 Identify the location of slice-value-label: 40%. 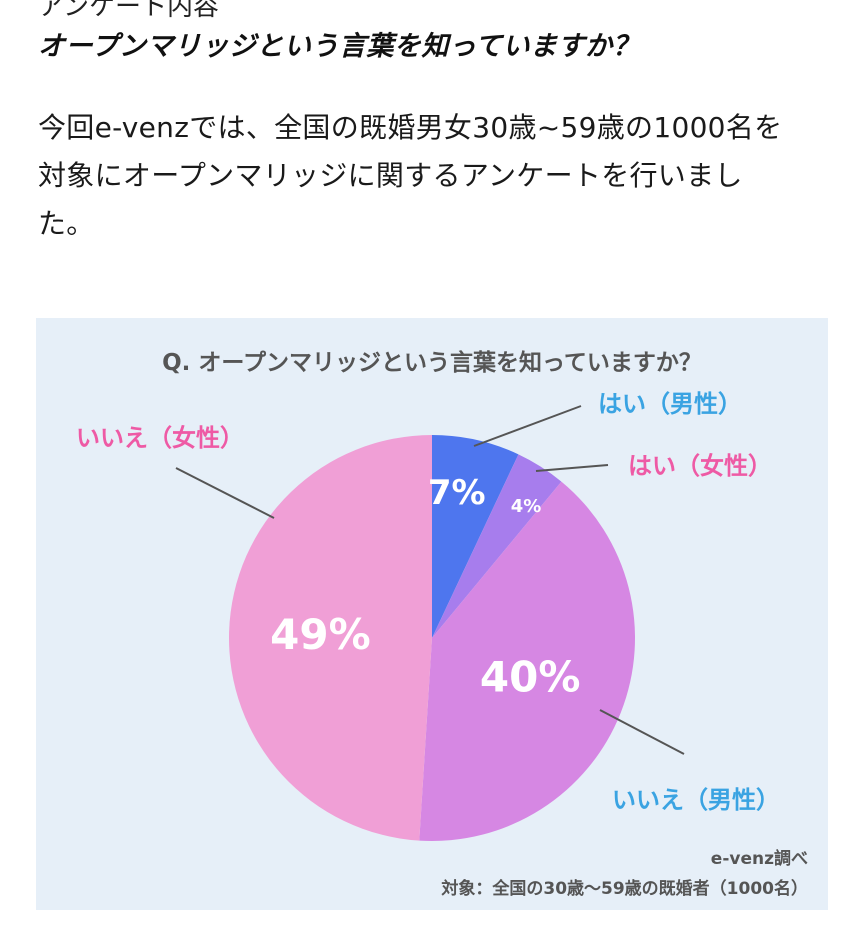
(530, 677).